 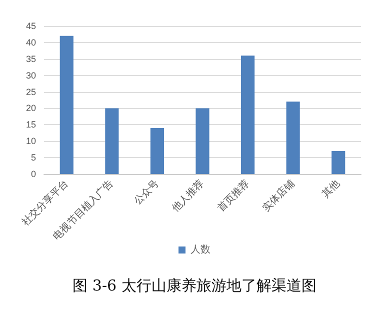 What do you see at coordinates (331, 188) in the screenshot?
I see `x-tick-label: 其他` at bounding box center [331, 188].